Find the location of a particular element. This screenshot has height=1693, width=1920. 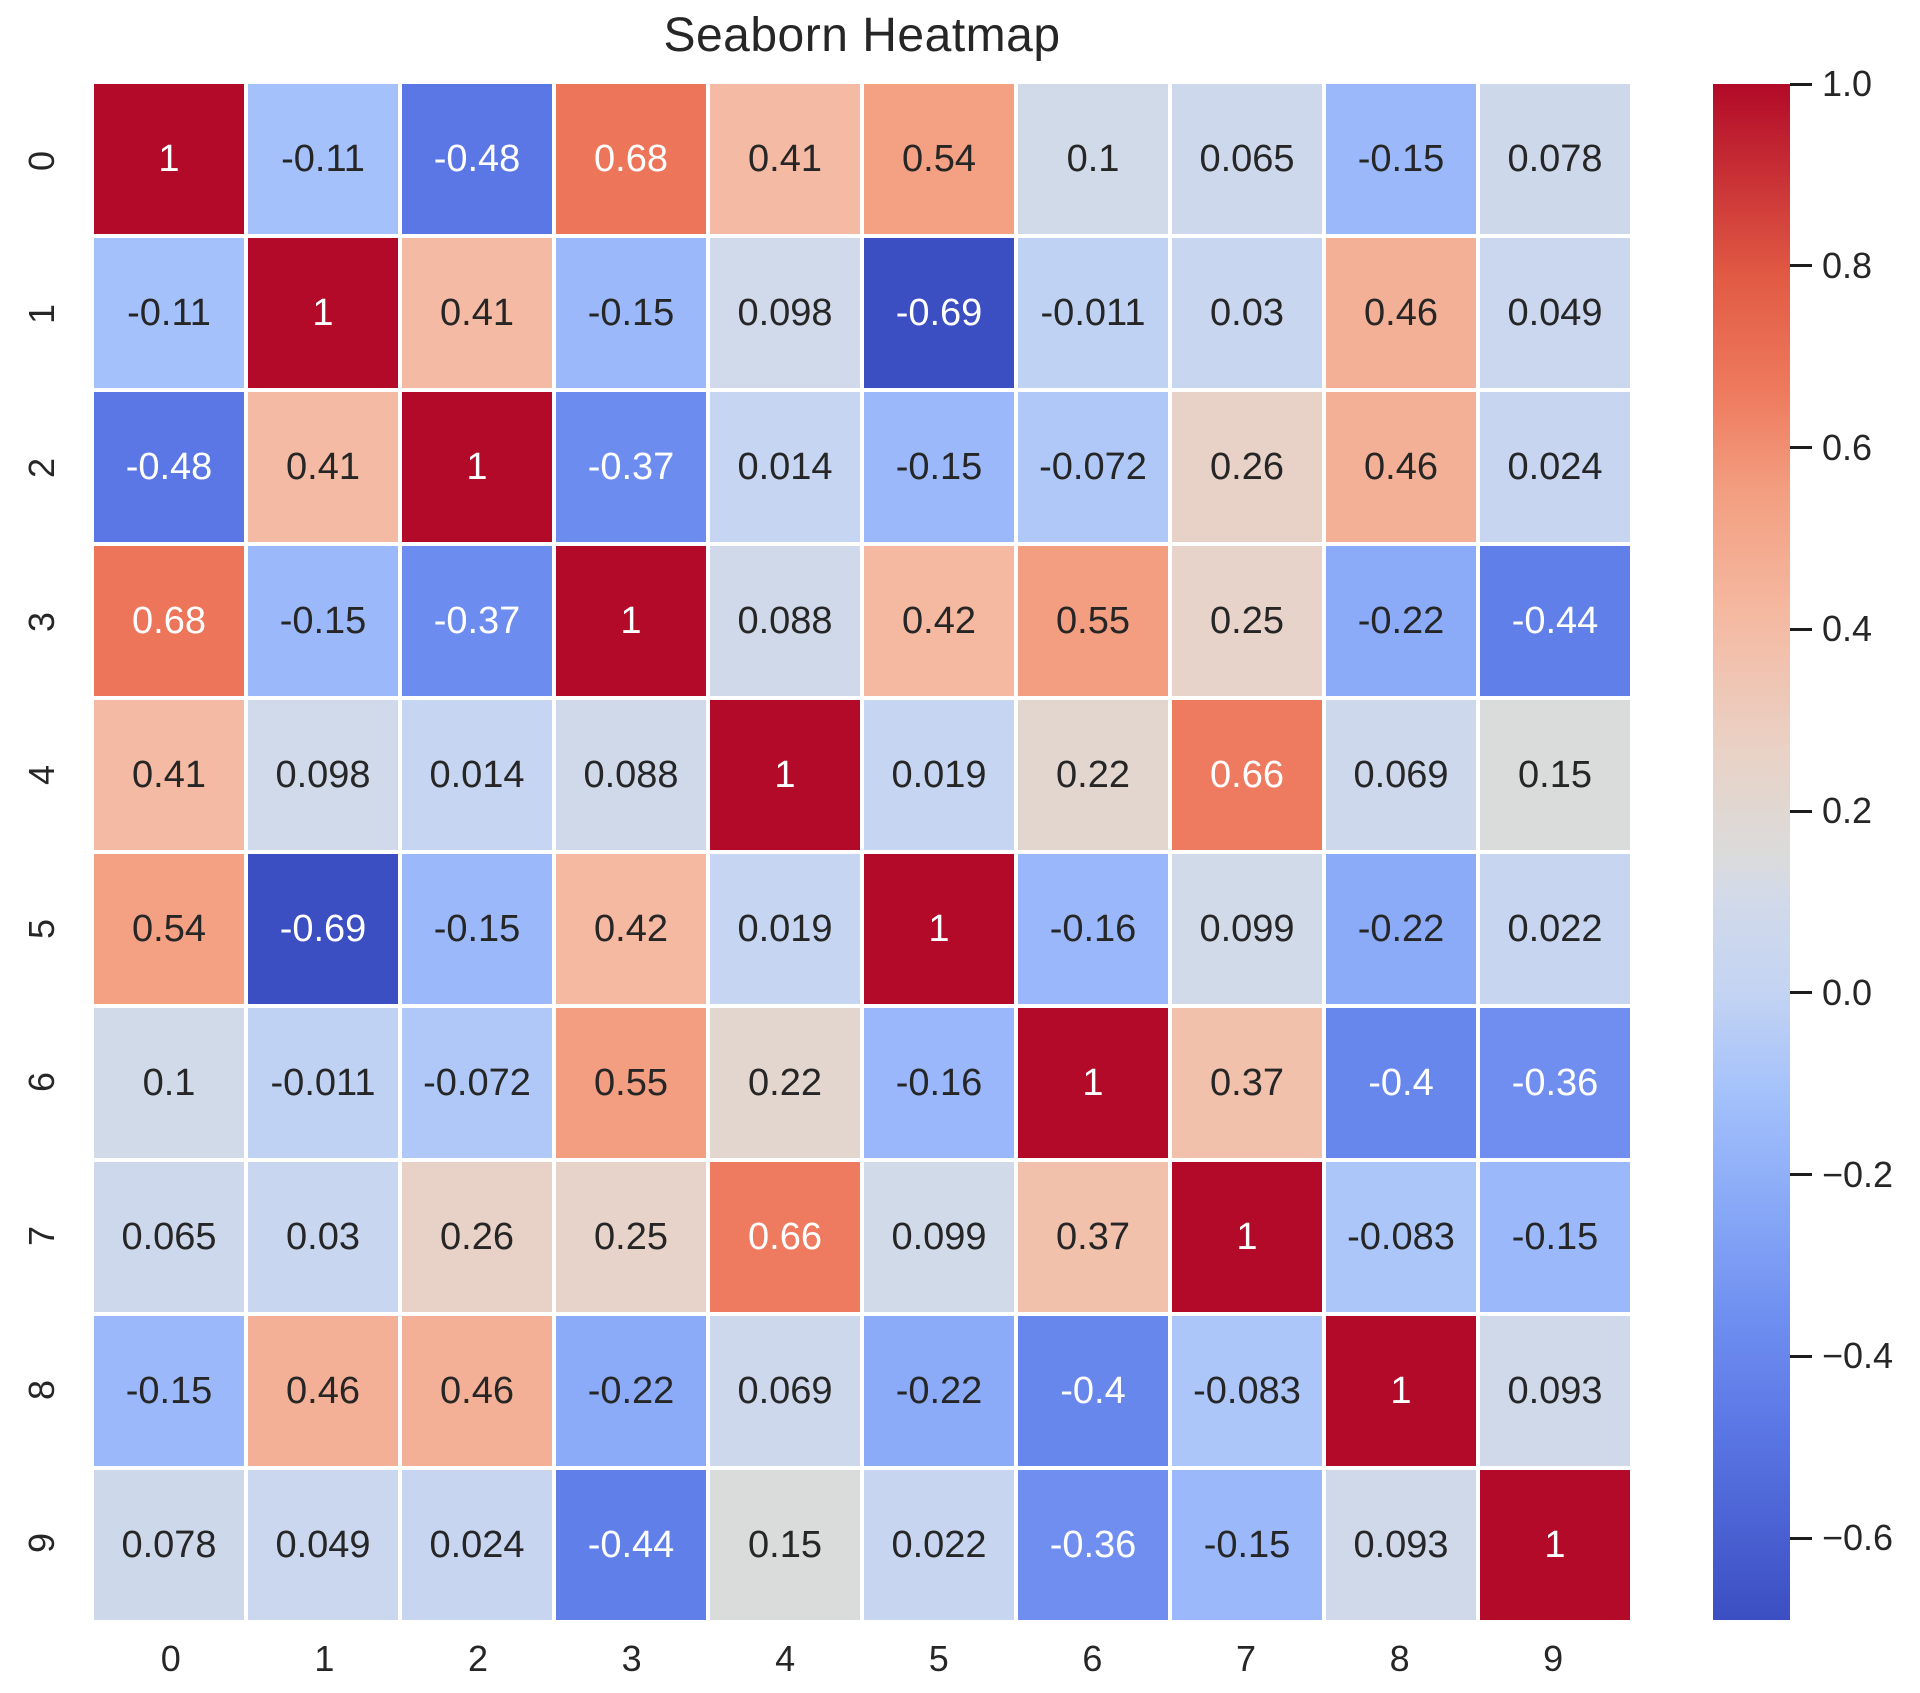

heatmap-cell-r1c6: -0.011 is located at coordinates (1093, 313).